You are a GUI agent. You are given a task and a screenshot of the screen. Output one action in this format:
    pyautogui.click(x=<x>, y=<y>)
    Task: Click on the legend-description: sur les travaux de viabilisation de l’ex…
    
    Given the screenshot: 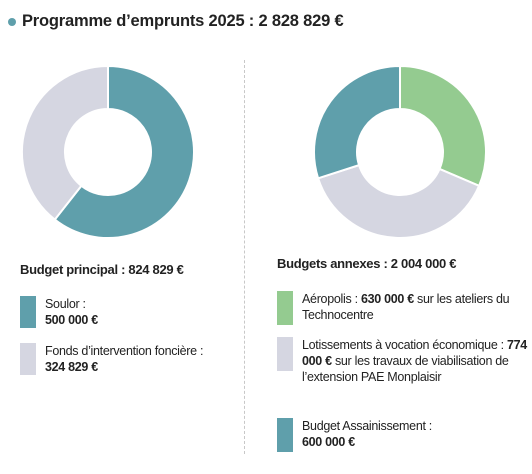 What is the action you would take?
    pyautogui.click(x=405, y=369)
    